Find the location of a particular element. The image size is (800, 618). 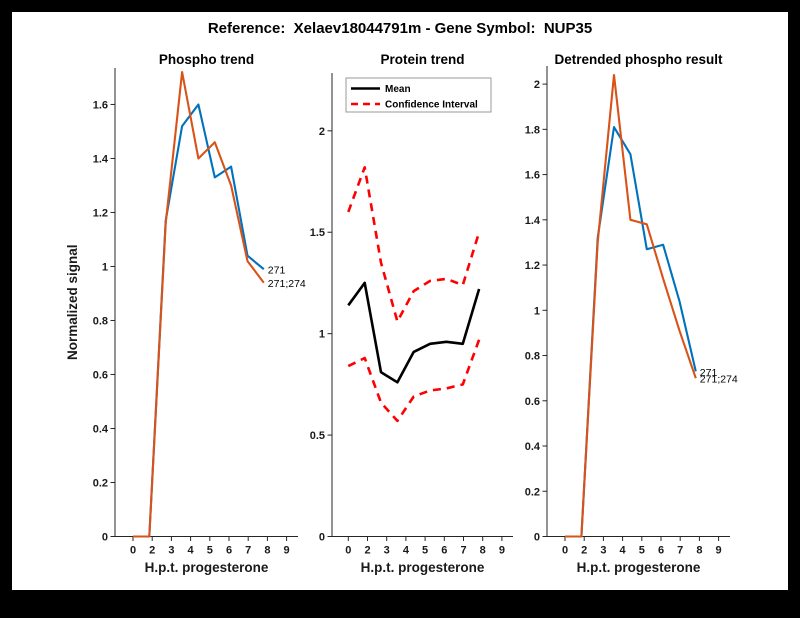

protein-trend-x-tick-label: 3 is located at coordinates (387, 551).